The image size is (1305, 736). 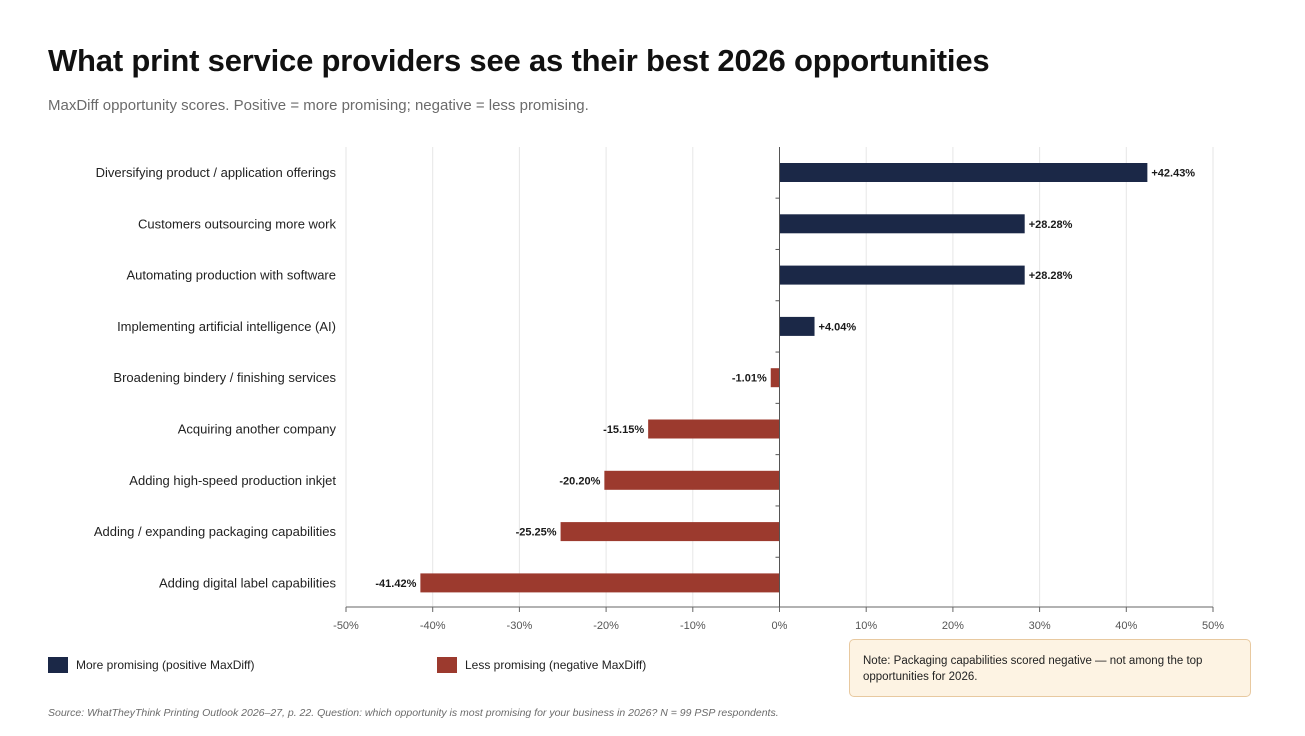 I want to click on data-label: -1.01%, so click(x=749, y=379).